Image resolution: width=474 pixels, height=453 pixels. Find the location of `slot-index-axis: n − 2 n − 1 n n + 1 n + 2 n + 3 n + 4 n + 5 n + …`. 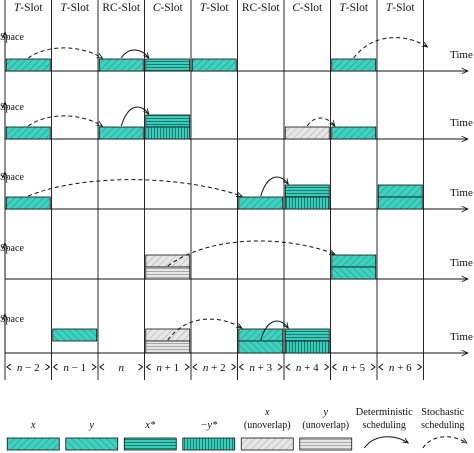

slot-index-axis: n − 2 n − 1 n n + 1 n + 2 n + 3 n + 4 n + 5 n + … is located at coordinates (214, 368).